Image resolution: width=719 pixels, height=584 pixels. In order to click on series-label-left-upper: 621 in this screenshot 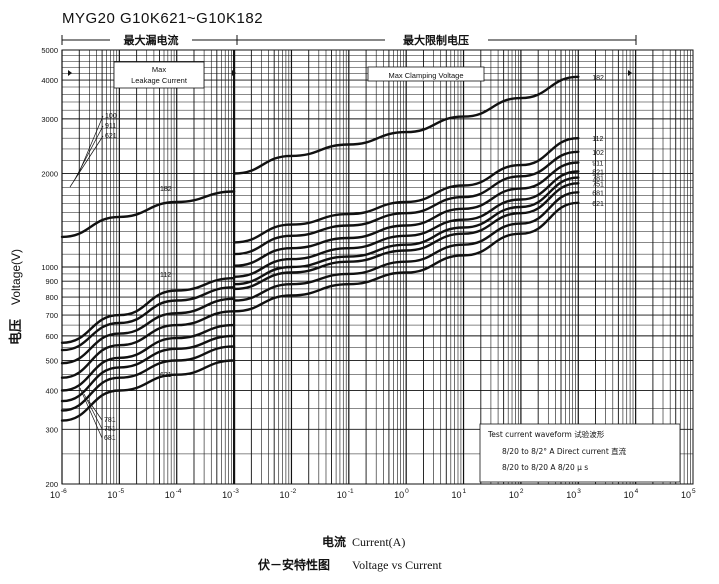, I will do `click(111, 136)`.